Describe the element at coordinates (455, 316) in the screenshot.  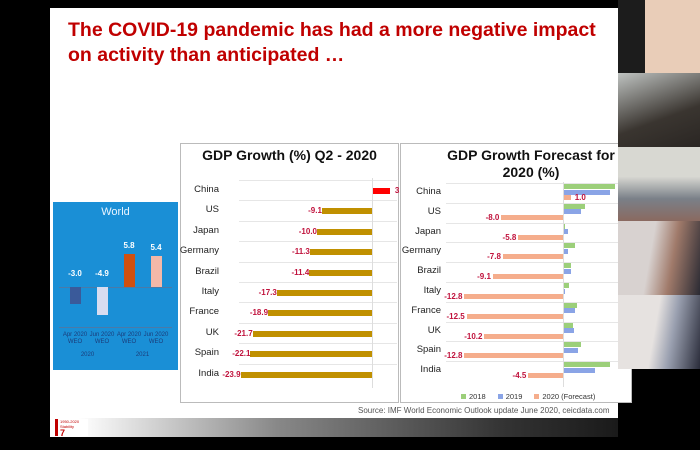
I see `data-label: -12.5` at that location.